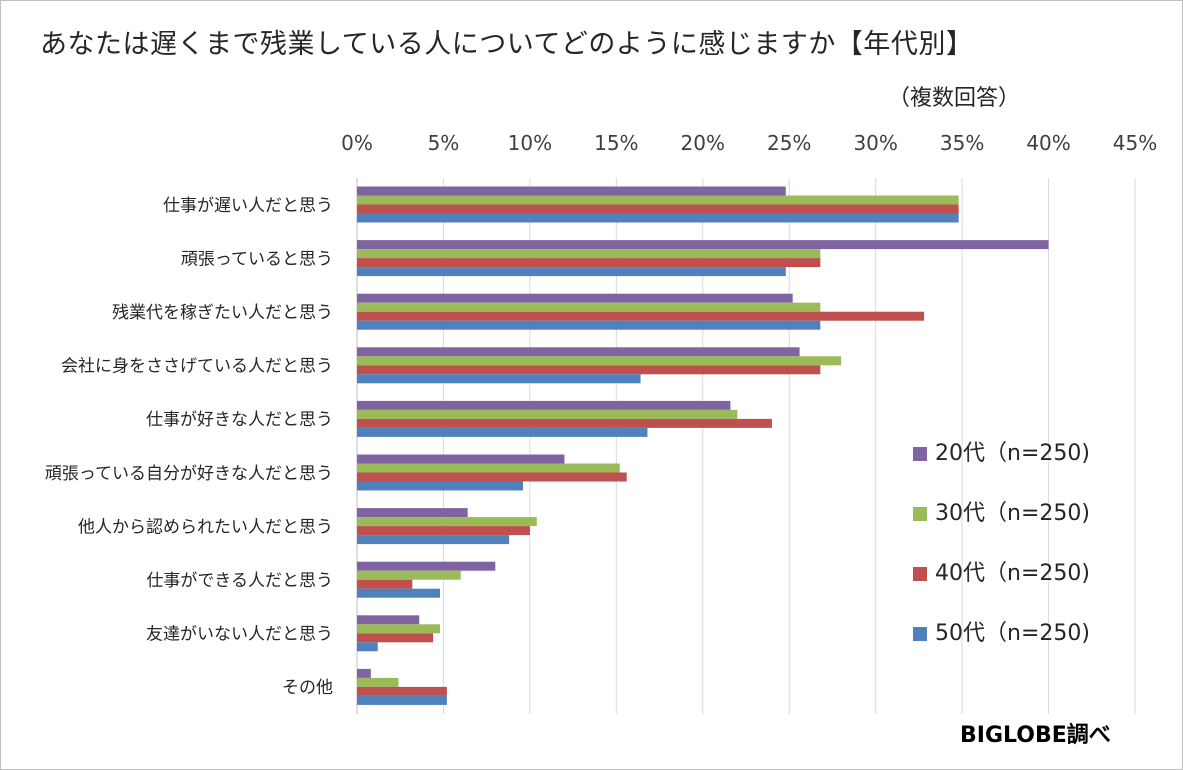 The image size is (1183, 770). Describe the element at coordinates (1012, 633) in the screenshot. I see `legend-label: 50代（n=250)` at that location.